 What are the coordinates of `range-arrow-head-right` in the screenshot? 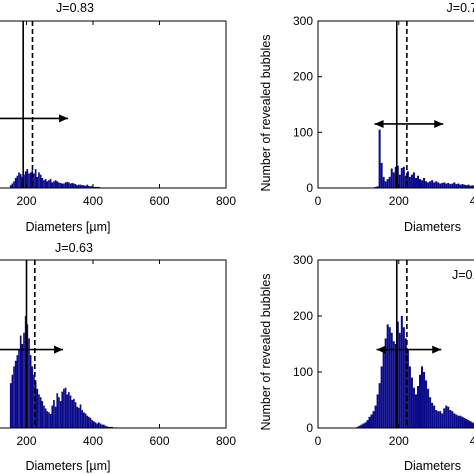 It's located at (437, 349).